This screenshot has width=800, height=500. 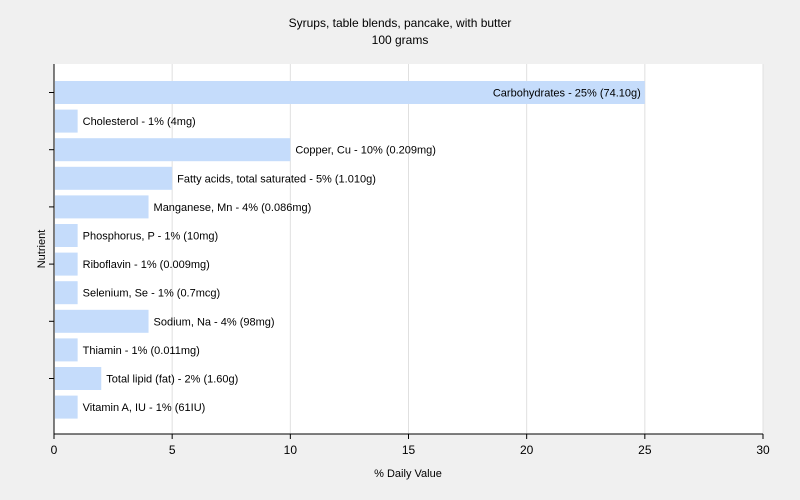 What do you see at coordinates (567, 94) in the screenshot?
I see `bar-label: Carbohydrates - 25% (74.10g)` at bounding box center [567, 94].